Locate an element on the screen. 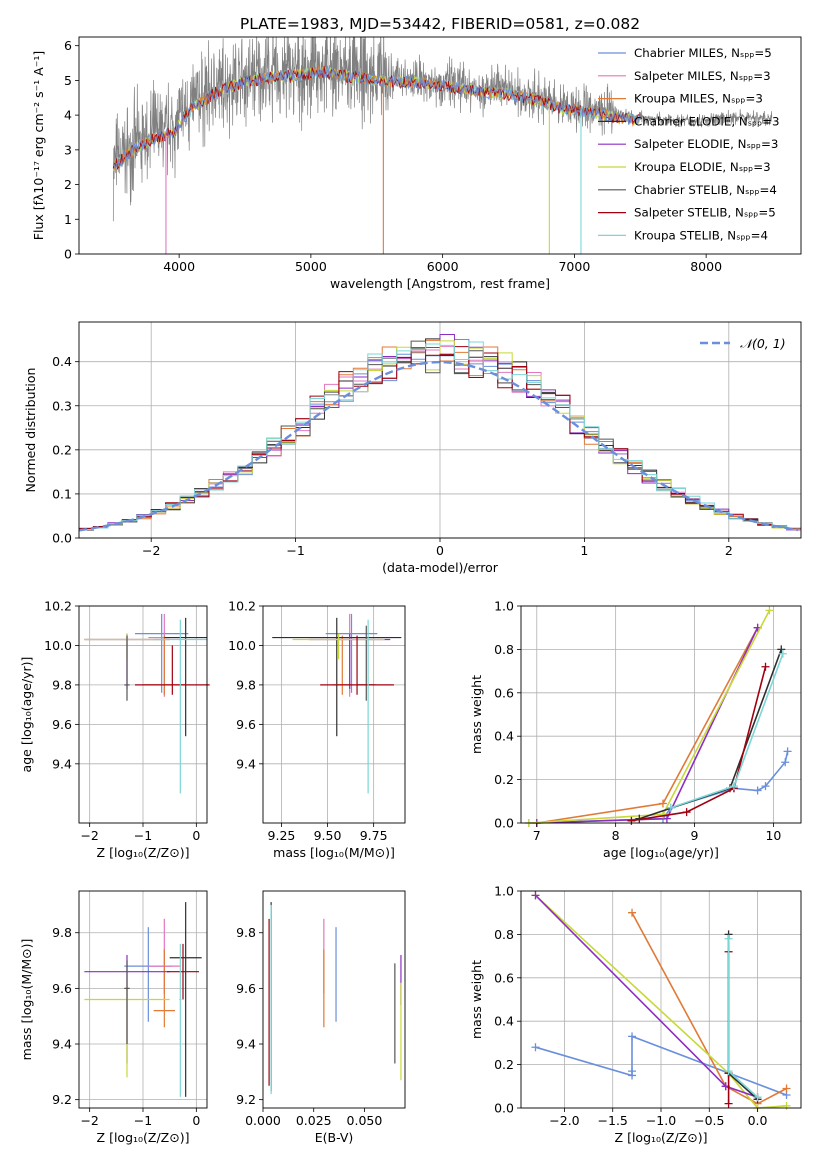 The image size is (819, 1170). y-axis-label: age [log₁₀(age/yr)] is located at coordinates (26, 715).